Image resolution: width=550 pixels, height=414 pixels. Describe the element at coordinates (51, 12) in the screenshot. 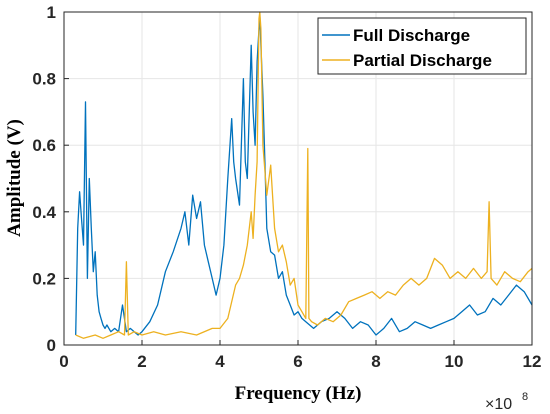

I see `y-tick-label: 1` at that location.